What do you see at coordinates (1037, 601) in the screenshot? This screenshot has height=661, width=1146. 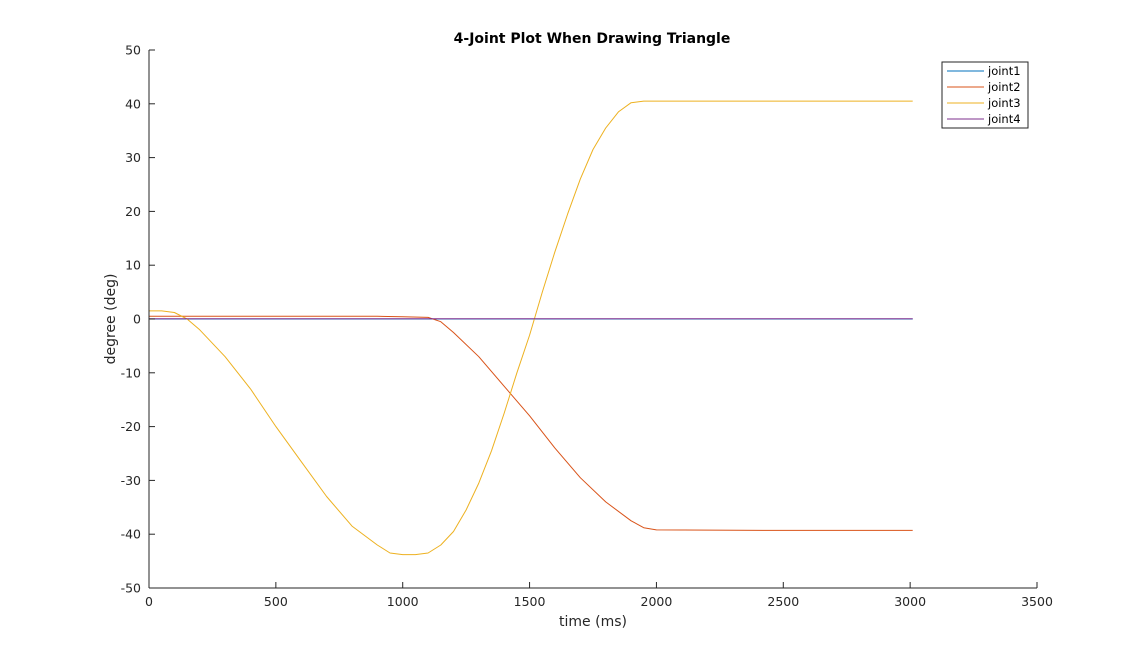 I see `x-tick-label: 3500` at bounding box center [1037, 601].